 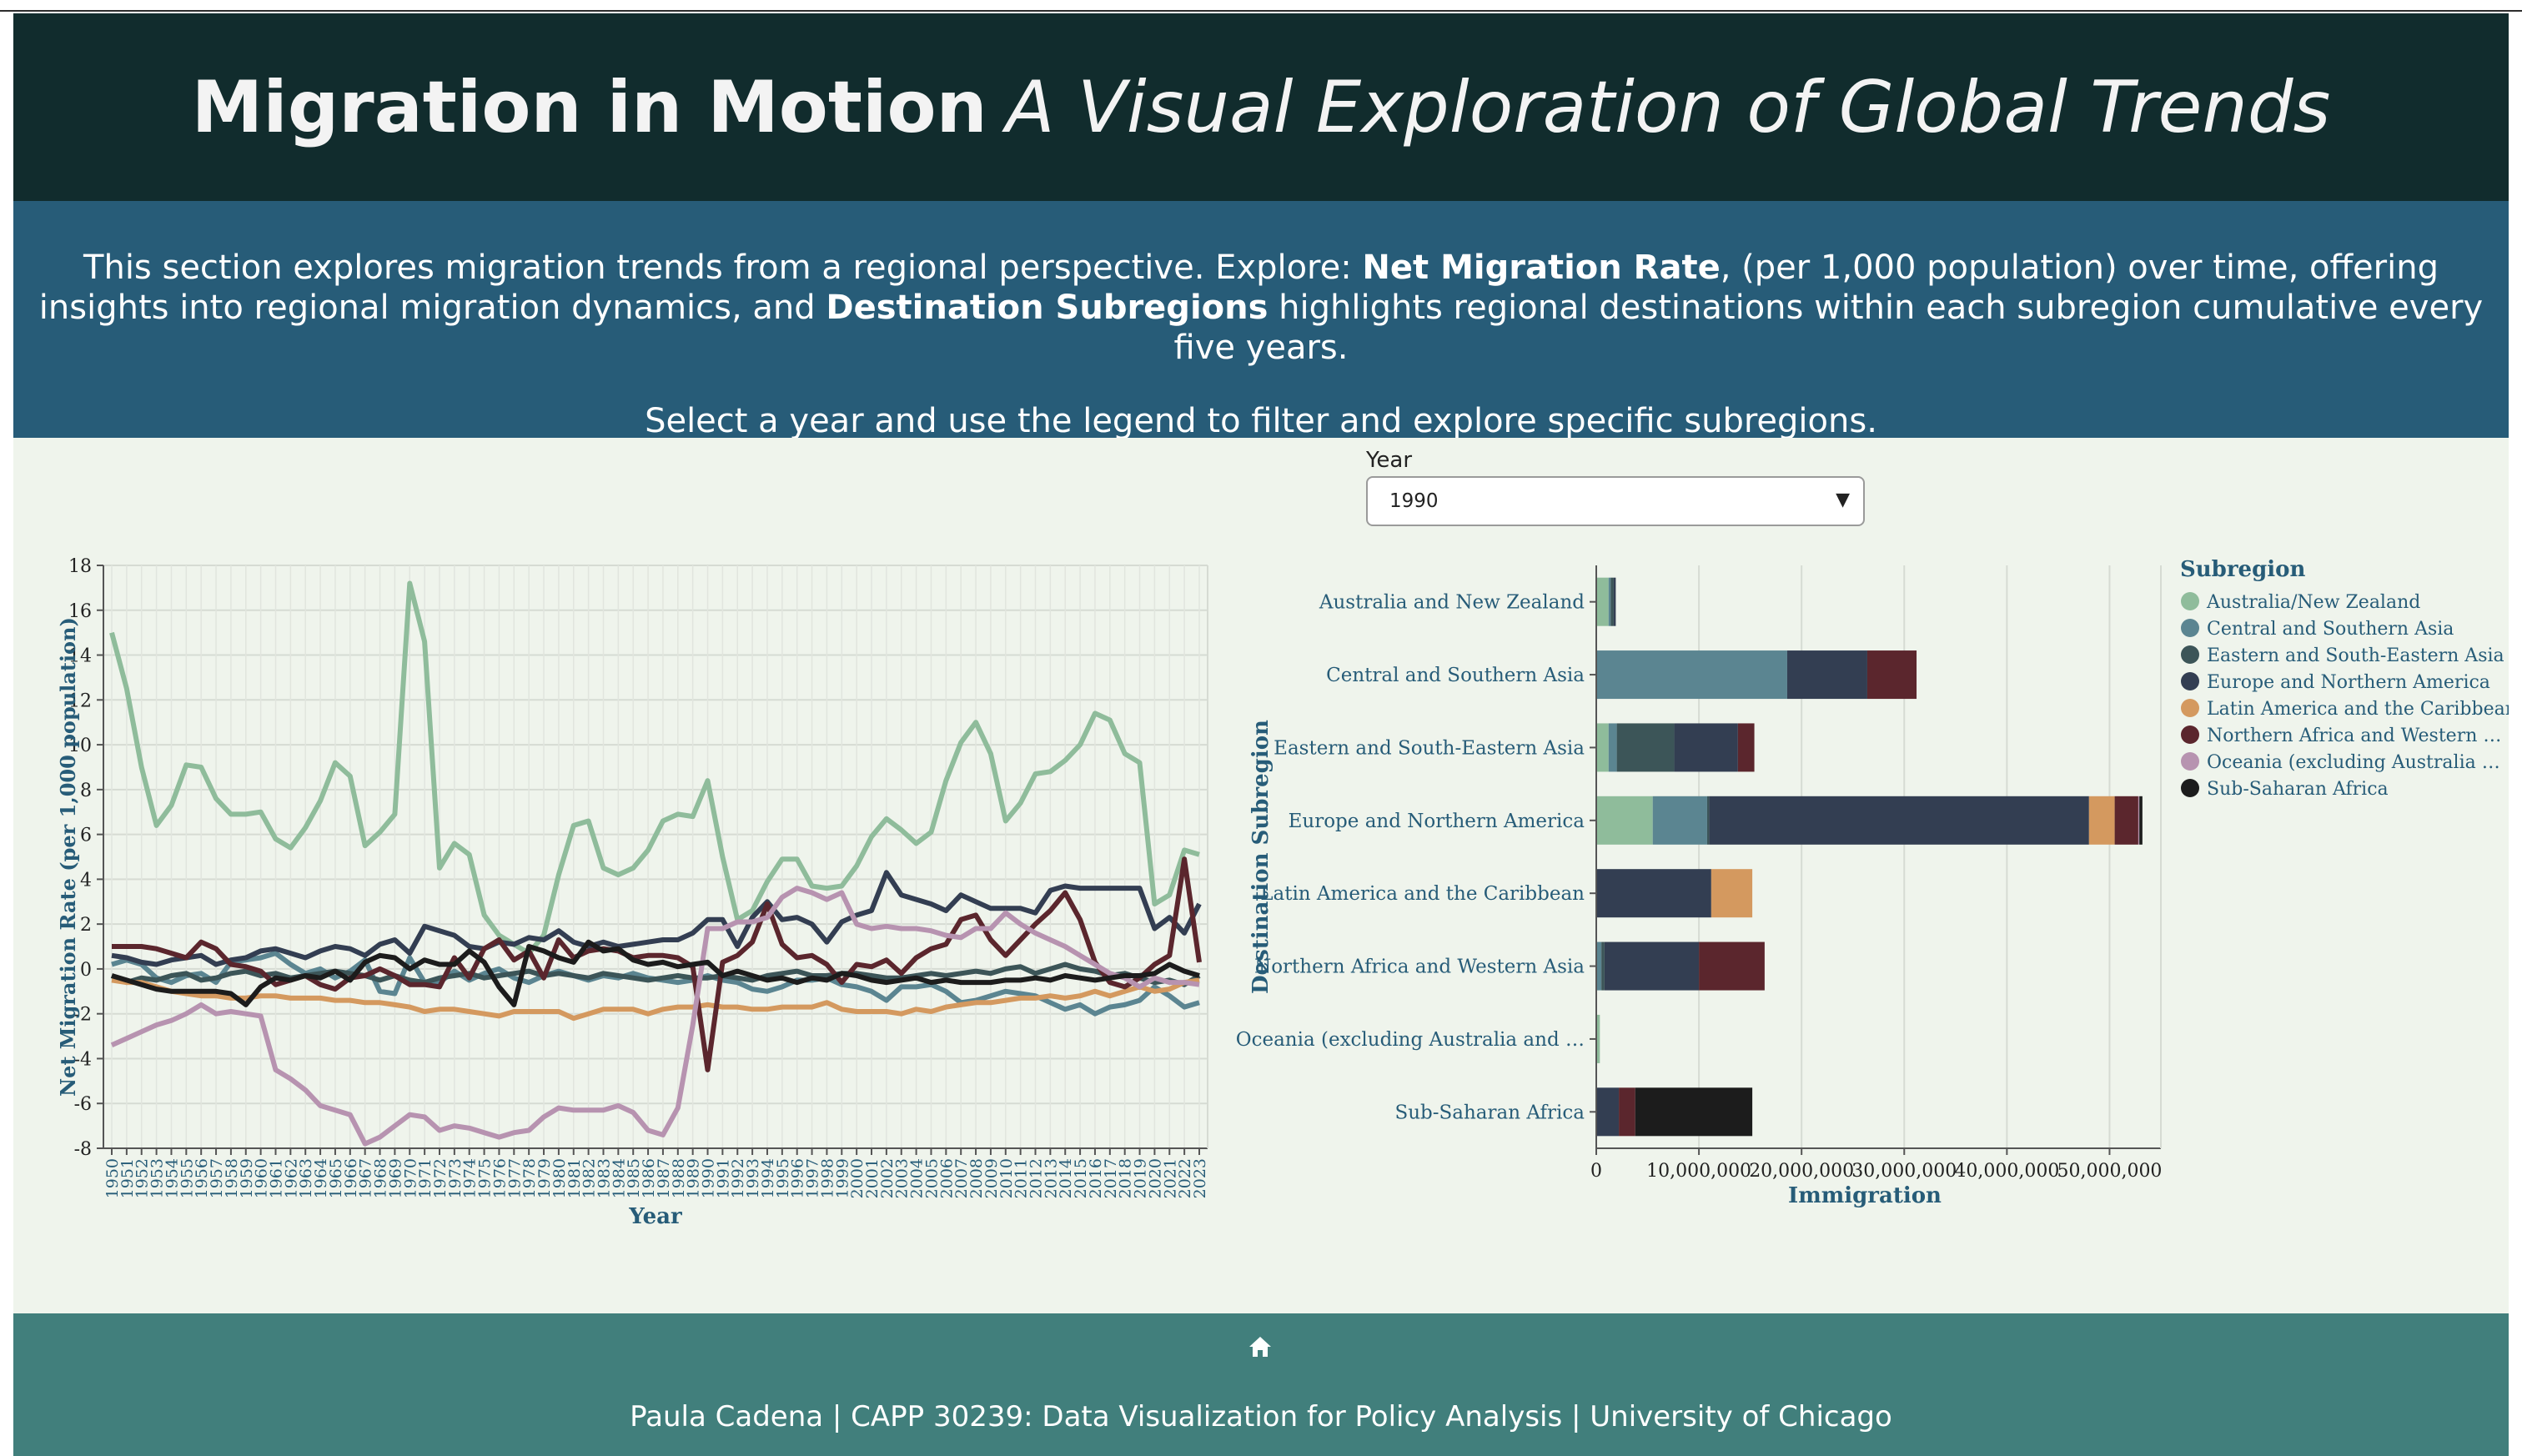 I want to click on legend-item: Central and Southern Asia, so click(x=2317, y=629).